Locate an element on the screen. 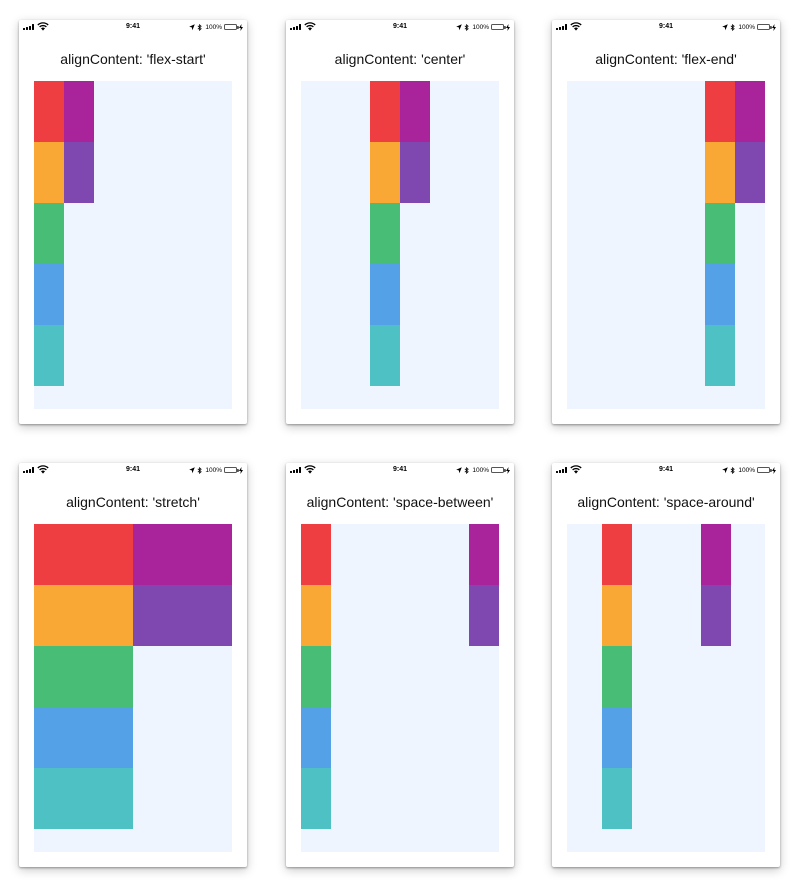  phone-screen-stretch: 9:41 100% alignContent: 'stretch' is located at coordinates (133, 665).